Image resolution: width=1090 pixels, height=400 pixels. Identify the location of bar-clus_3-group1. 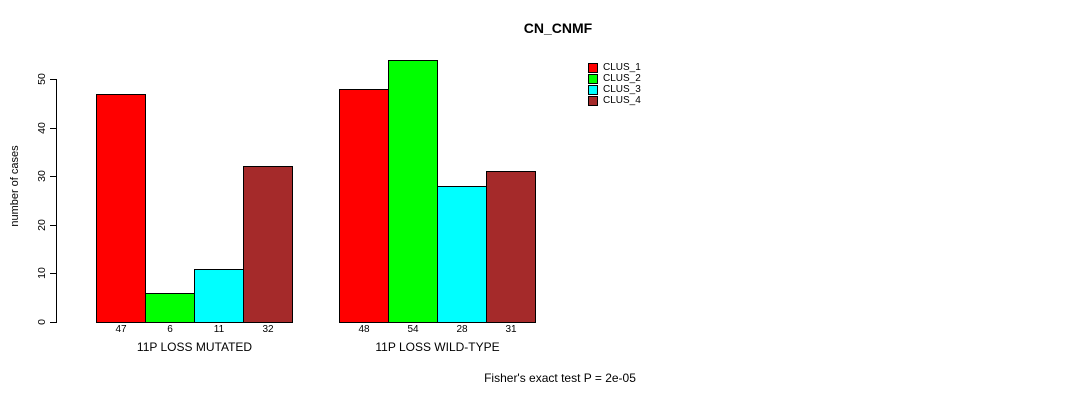
(219, 295).